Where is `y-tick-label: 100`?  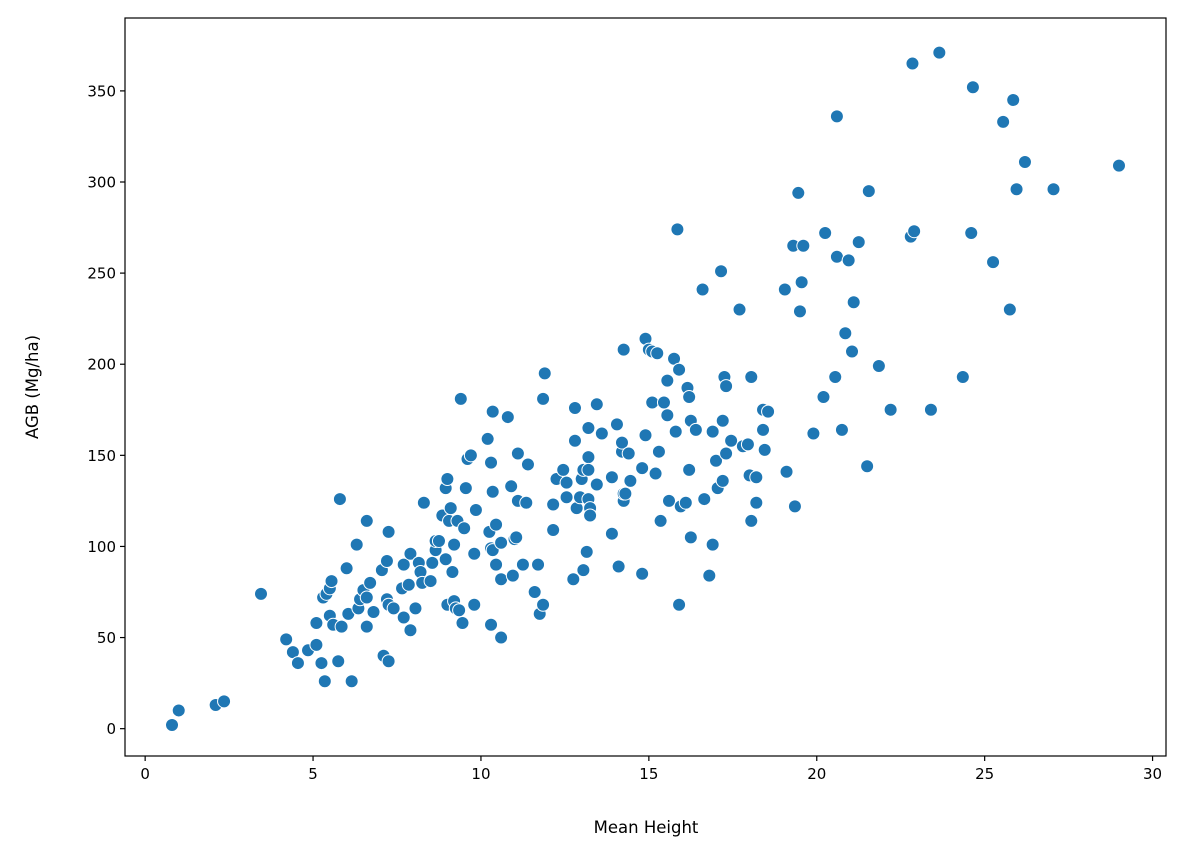
y-tick-label: 100 is located at coordinates (101, 547).